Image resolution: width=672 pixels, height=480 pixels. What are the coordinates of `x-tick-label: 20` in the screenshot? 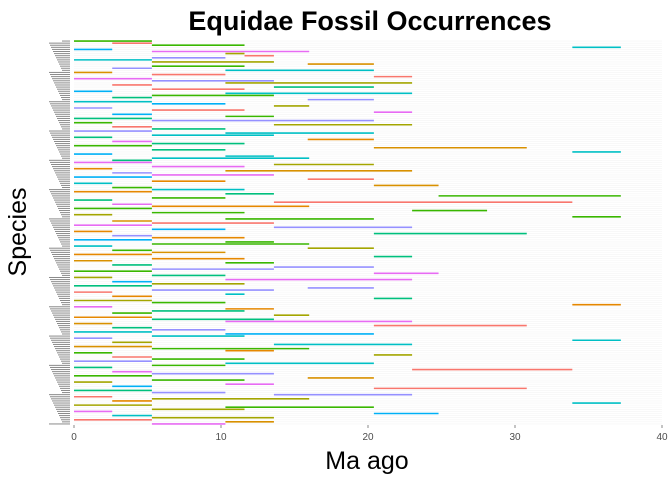 It's located at (368, 437).